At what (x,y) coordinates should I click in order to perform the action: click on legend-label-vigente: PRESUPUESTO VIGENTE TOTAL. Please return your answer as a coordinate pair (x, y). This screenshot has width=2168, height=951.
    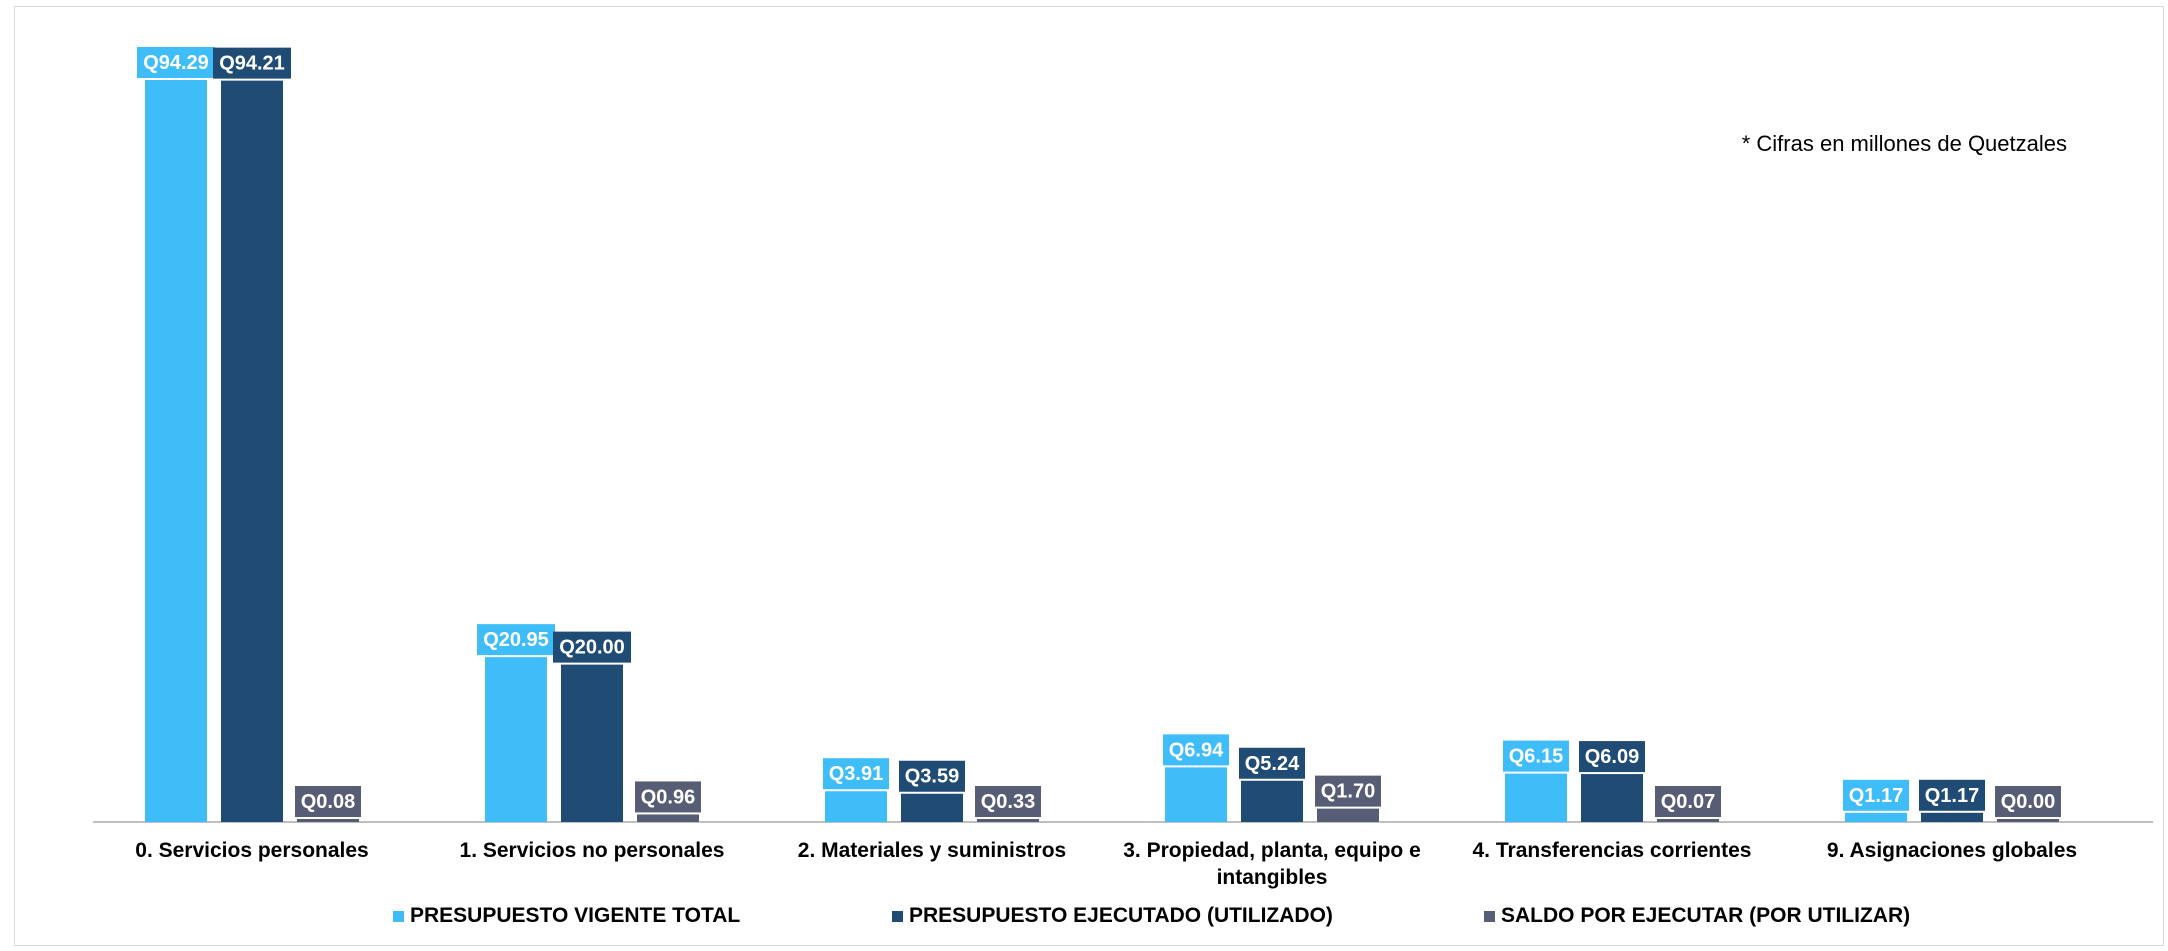
    Looking at the image, I should click on (575, 915).